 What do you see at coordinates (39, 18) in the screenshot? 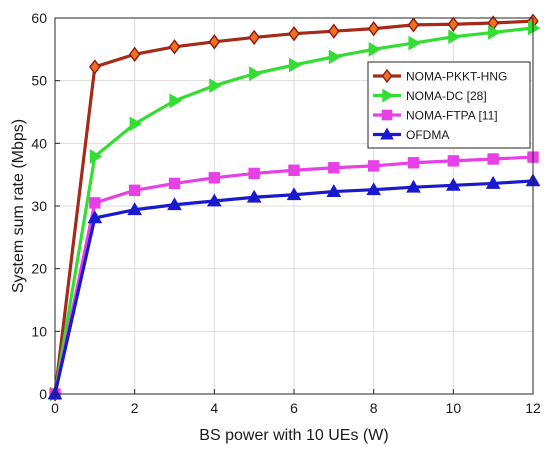
I see `y-tick-label: 60` at bounding box center [39, 18].